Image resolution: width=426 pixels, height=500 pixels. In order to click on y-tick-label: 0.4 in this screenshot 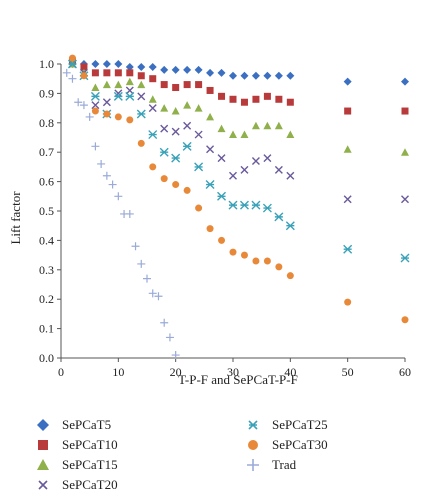, I will do `click(46, 240)`.